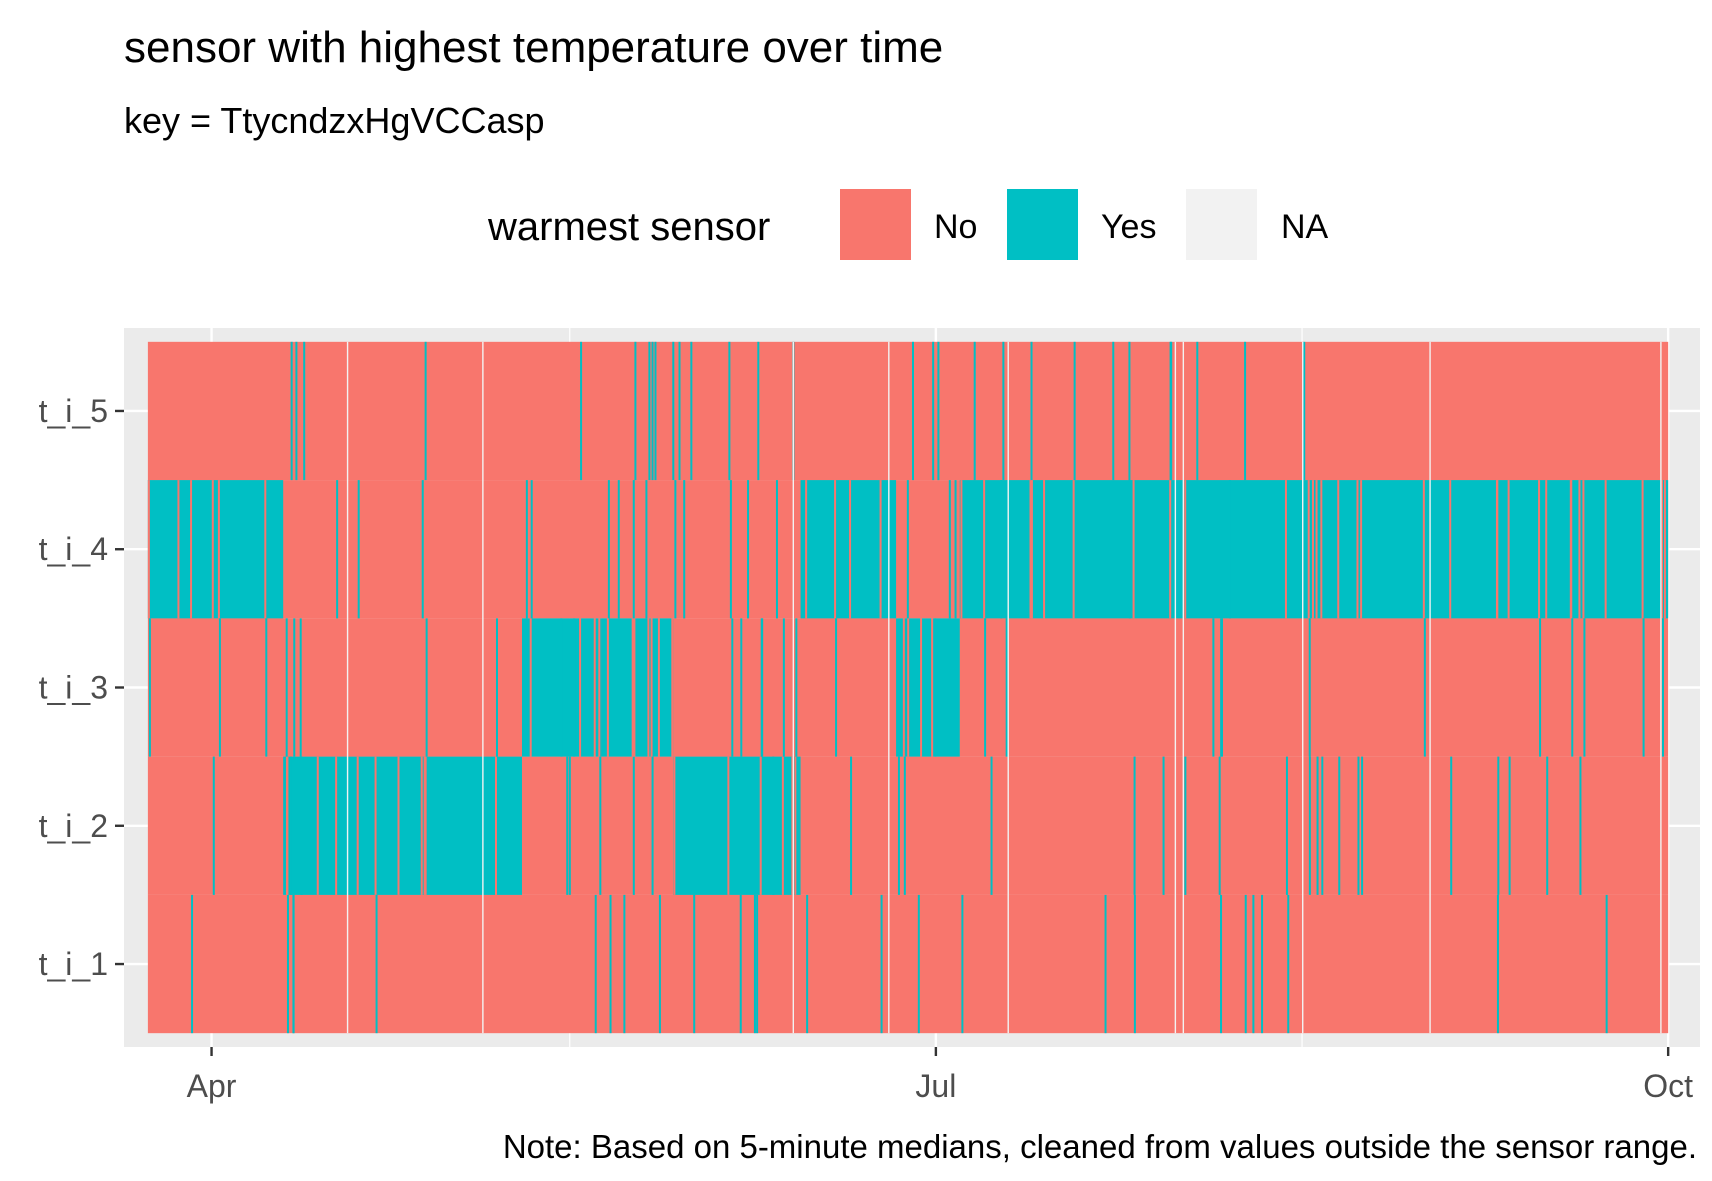  What do you see at coordinates (1668, 1086) in the screenshot?
I see `x-tick-label-Oct: Oct` at bounding box center [1668, 1086].